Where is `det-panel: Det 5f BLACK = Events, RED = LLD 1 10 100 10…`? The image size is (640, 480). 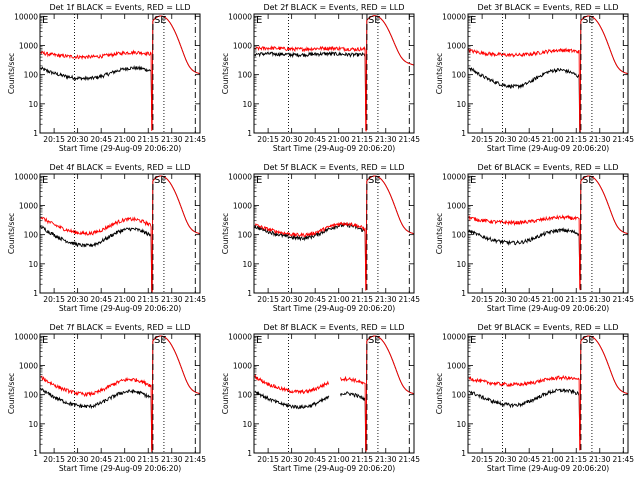
det-panel: Det 5f BLACK = Events, RED = LLD 1 10 100 10… is located at coordinates (320, 238).